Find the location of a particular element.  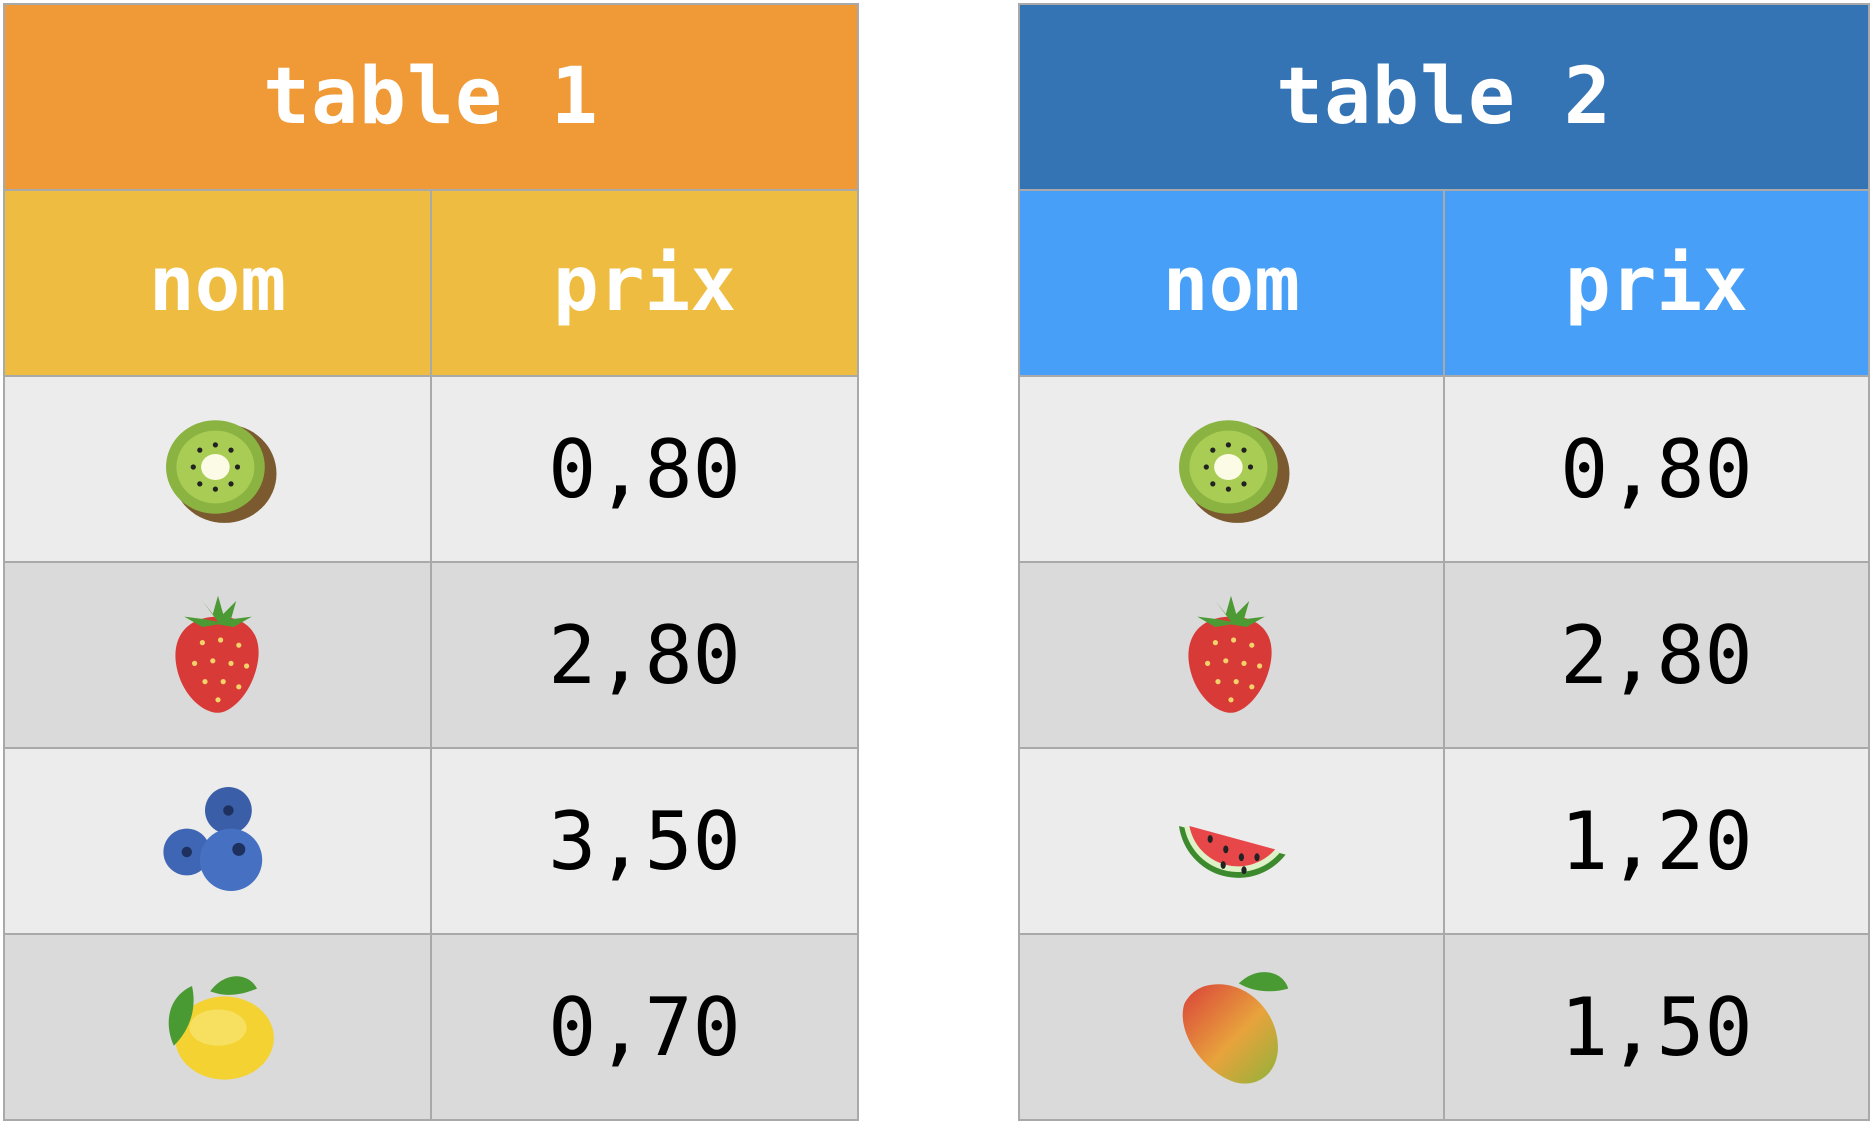

table-row: 3,50 is located at coordinates (431, 841).